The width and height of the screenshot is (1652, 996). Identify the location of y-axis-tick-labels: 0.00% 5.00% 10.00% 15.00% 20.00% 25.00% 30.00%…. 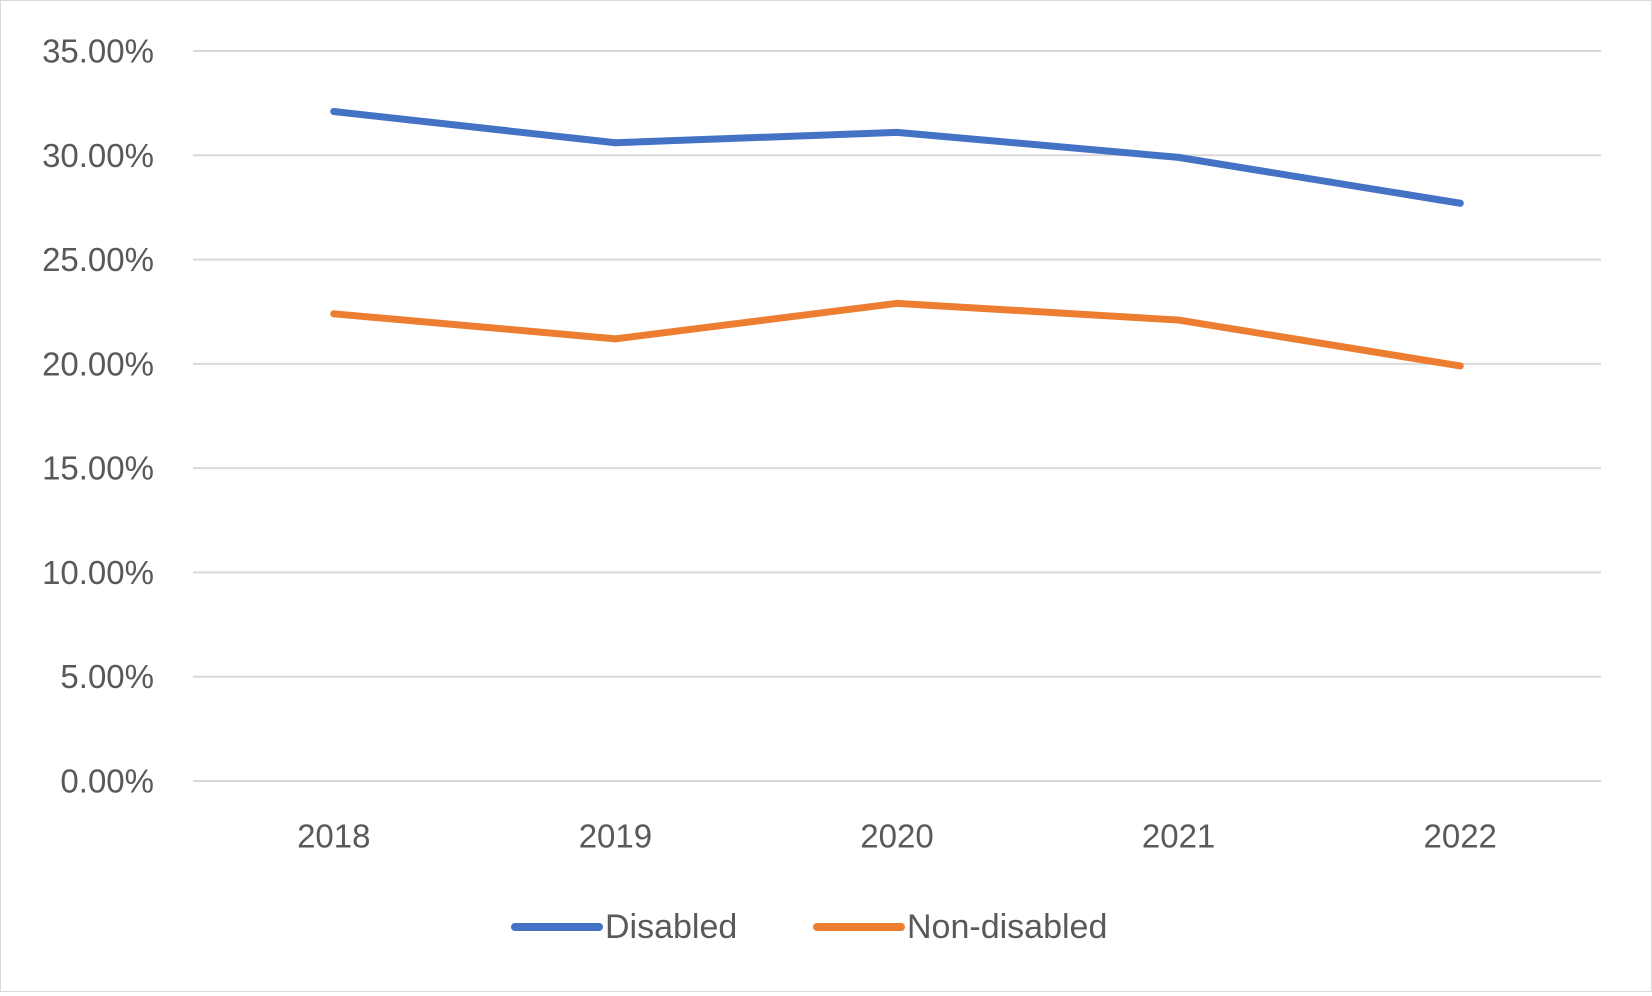
(98, 416).